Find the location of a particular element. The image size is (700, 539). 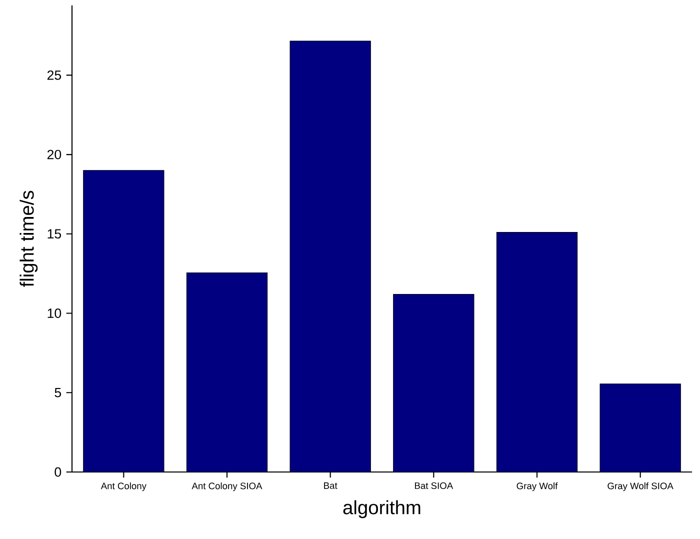

x-tick-label: Gray Wolf SIOA is located at coordinates (641, 487).